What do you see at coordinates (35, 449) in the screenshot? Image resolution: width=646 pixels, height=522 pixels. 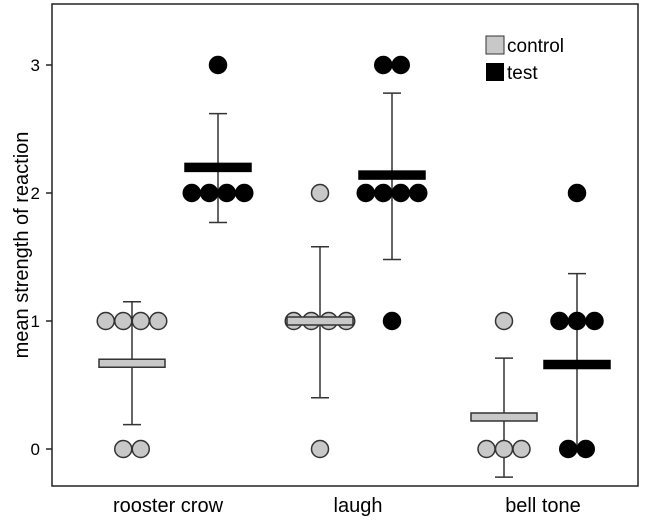 I see `y-tick-label: 0` at bounding box center [35, 449].